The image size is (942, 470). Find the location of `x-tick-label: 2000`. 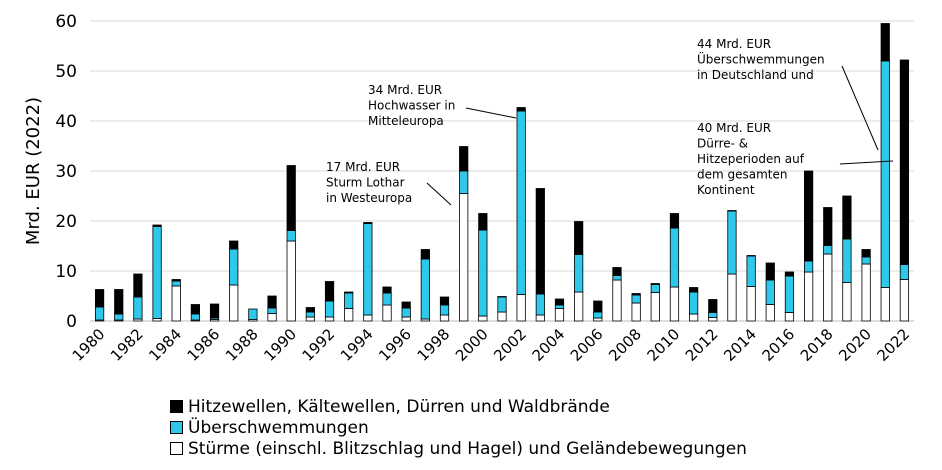

x-tick-label: 2000 is located at coordinates (472, 345).